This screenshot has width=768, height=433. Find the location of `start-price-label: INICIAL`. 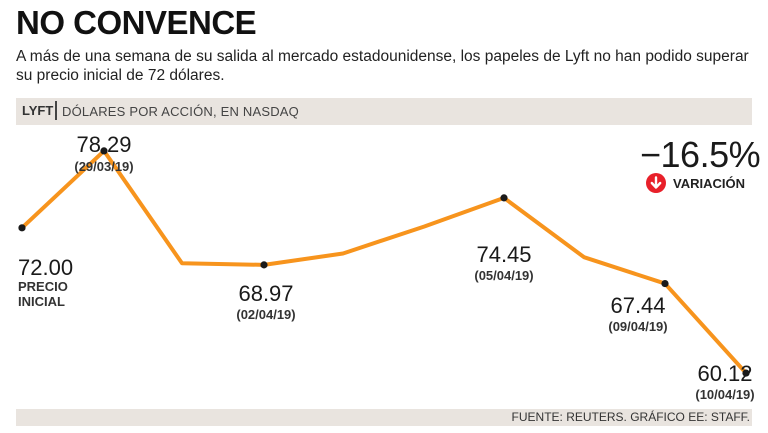

start-price-label: INICIAL is located at coordinates (41, 301).